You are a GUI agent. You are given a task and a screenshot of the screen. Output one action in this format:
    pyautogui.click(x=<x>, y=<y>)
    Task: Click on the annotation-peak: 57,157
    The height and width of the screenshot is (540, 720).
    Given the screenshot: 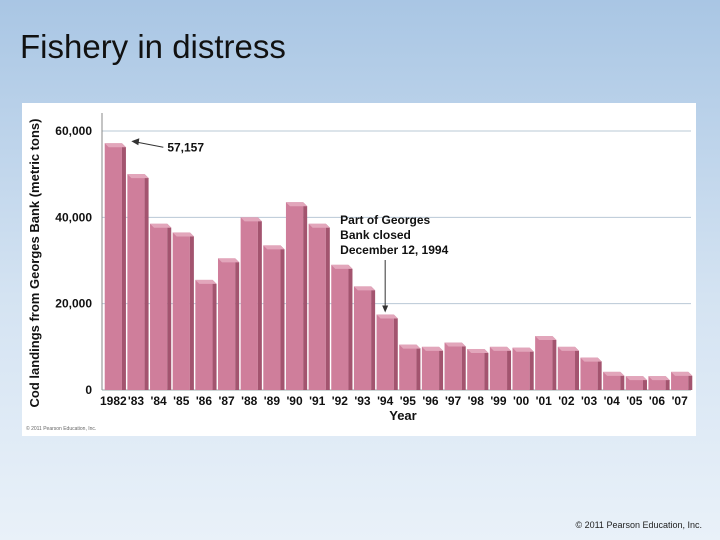 What is the action you would take?
    pyautogui.click(x=167, y=146)
    